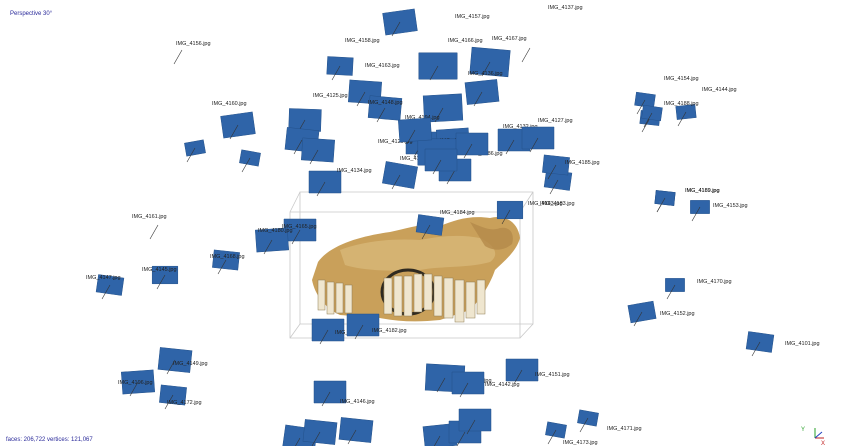 Image resolution: width=844 pixels, height=446 pixels. Describe the element at coordinates (485, 384) in the screenshot. I see `camera-frustum: IMG_4142.jpg` at that location.